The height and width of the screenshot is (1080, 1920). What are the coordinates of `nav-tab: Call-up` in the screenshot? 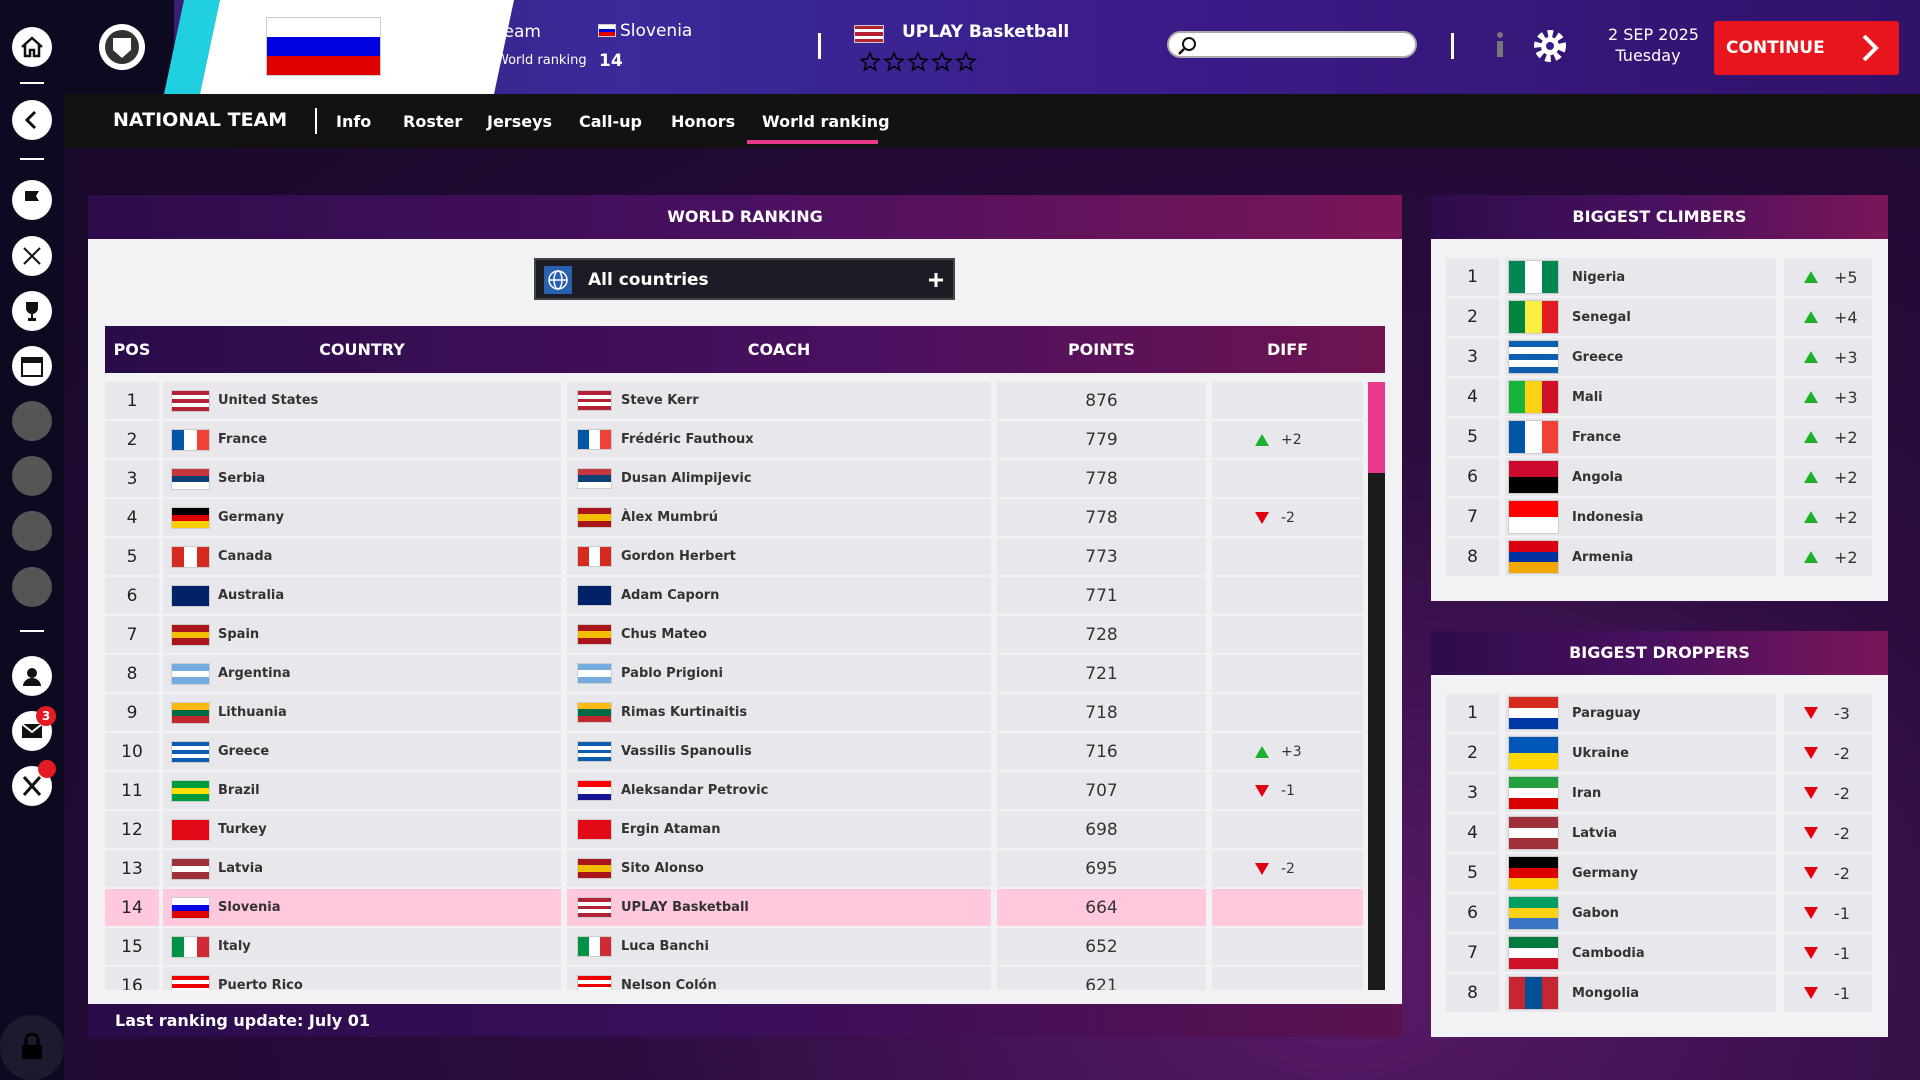 It's located at (610, 121).